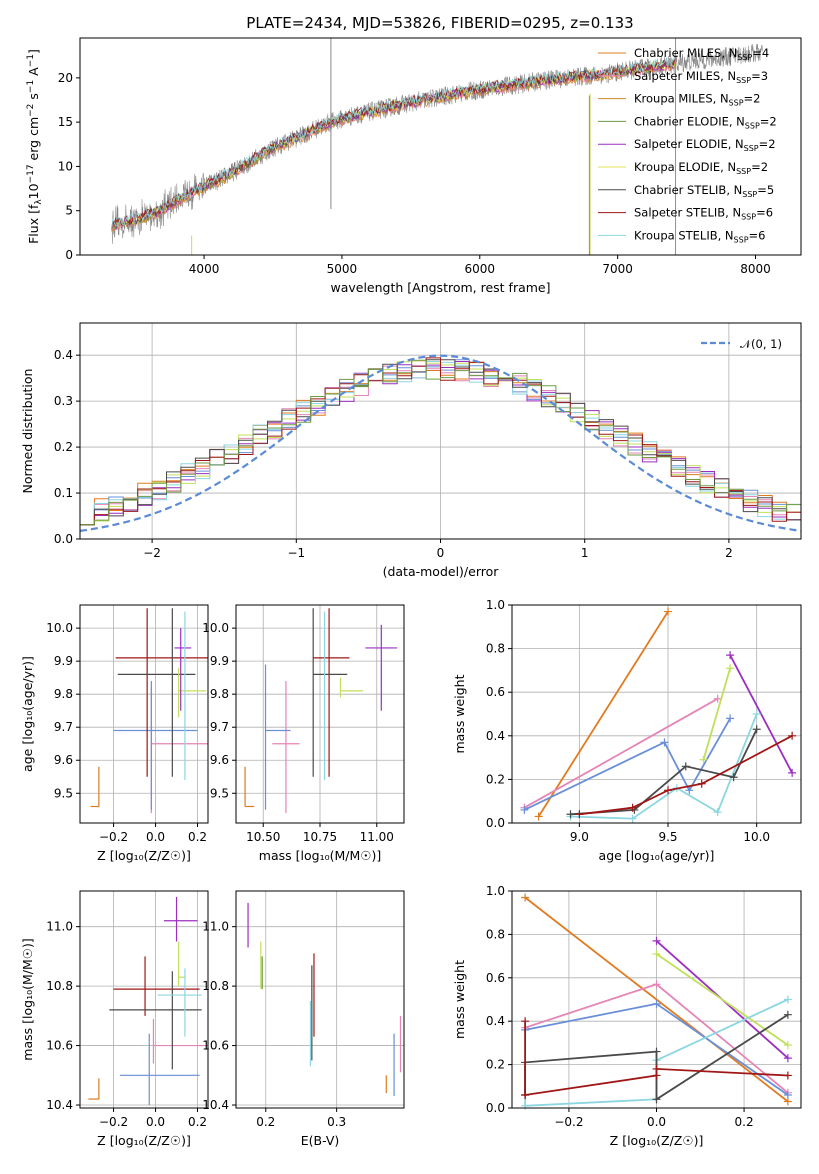 Image resolution: width=819 pixels, height=1174 pixels. I want to click on x-tick-label: 0.0, so click(656, 1122).